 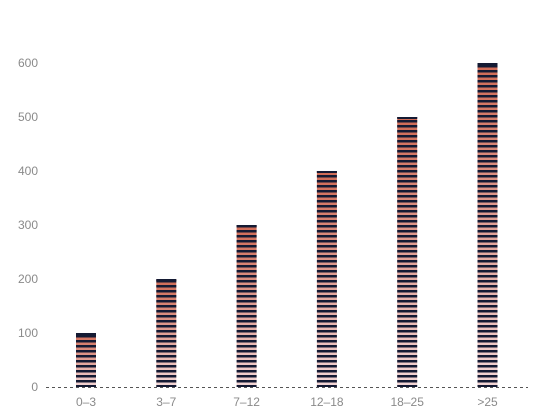 I want to click on y-tick-label: 600, so click(x=28, y=63).